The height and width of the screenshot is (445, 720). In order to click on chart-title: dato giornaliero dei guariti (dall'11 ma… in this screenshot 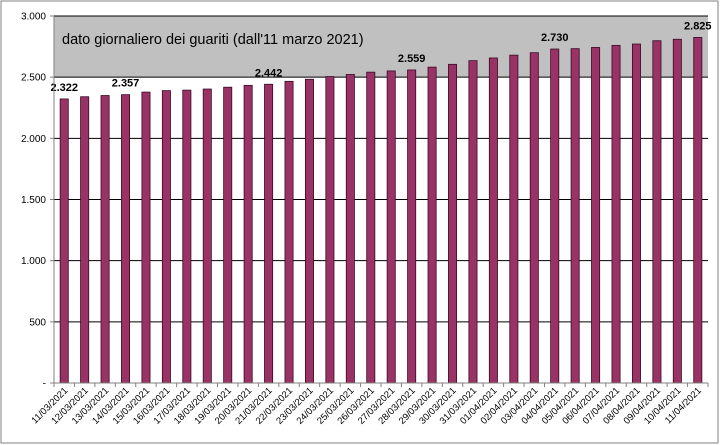, I will do `click(213, 40)`.